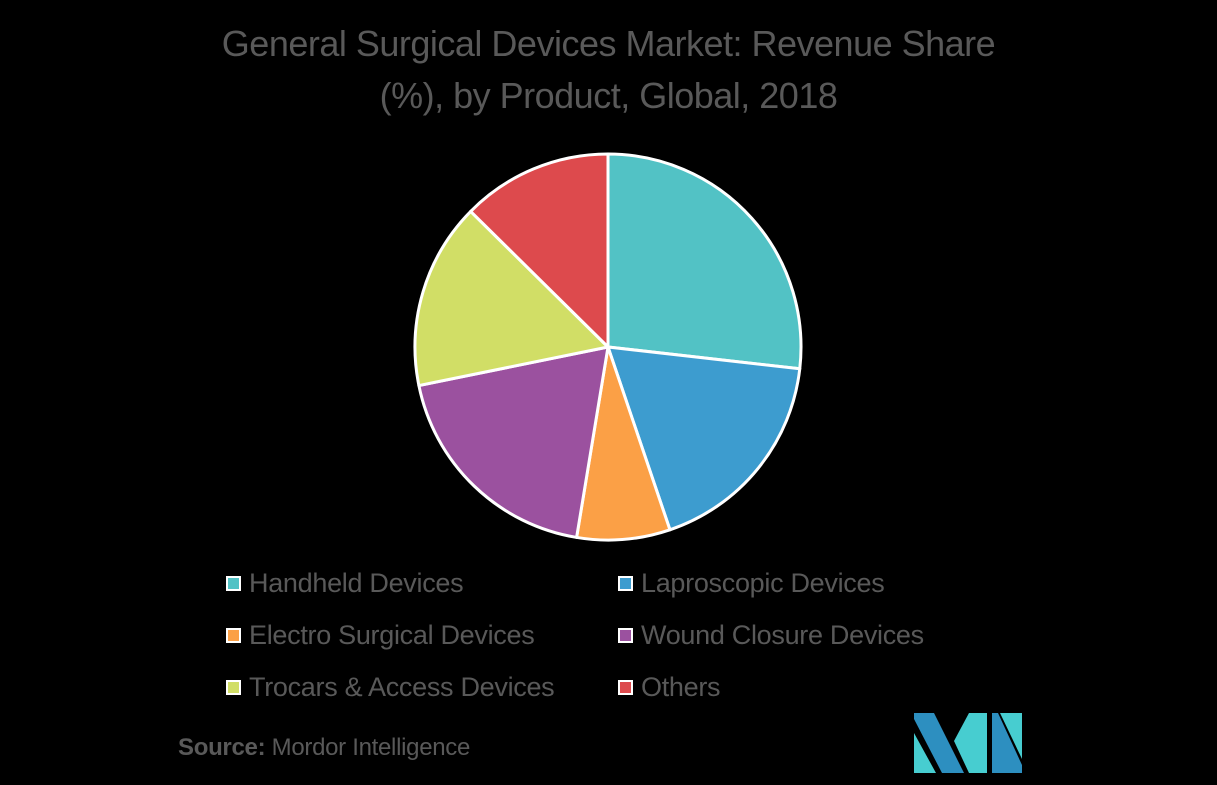 The height and width of the screenshot is (785, 1217). I want to click on legend-label: Electro Surgical Devices, so click(392, 635).